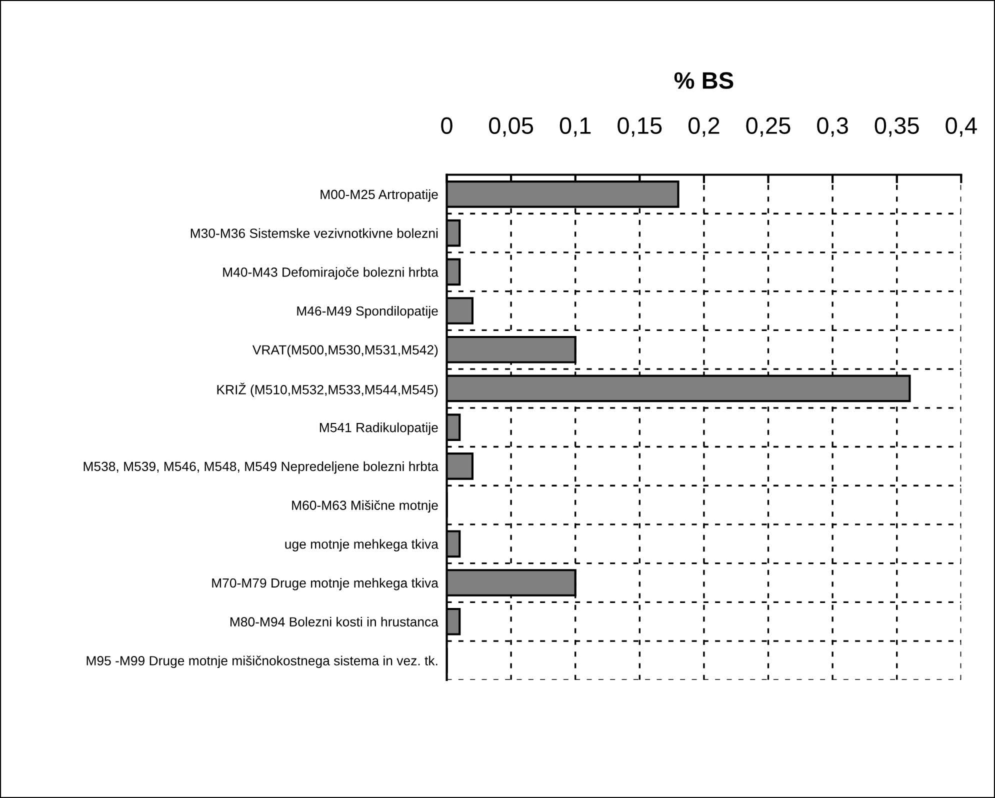  What do you see at coordinates (575, 127) in the screenshot?
I see `x-tick-label: 0,1` at bounding box center [575, 127].